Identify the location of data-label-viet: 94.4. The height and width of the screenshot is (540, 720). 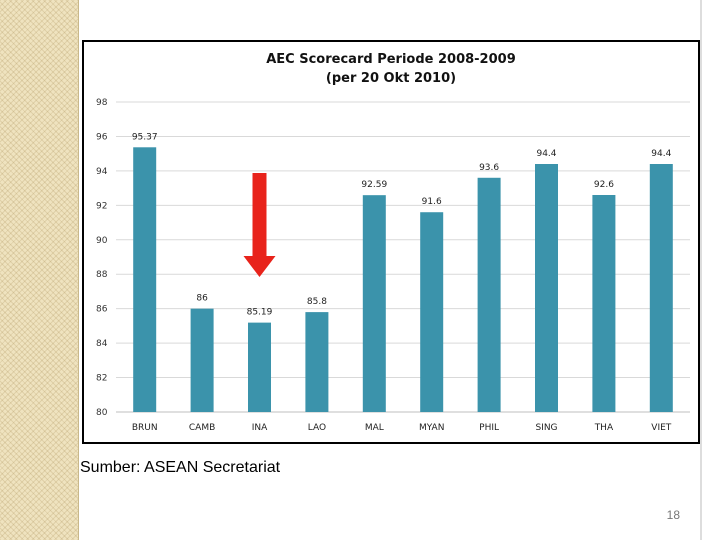
(661, 154).